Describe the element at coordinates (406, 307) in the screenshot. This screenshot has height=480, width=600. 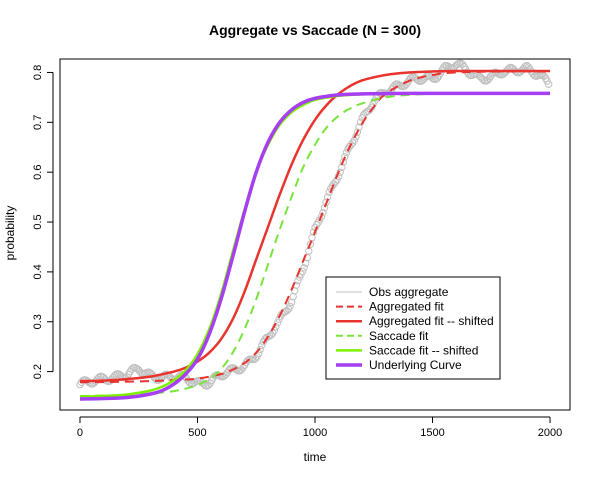
I see `legend-label: Aggregated fit` at that location.